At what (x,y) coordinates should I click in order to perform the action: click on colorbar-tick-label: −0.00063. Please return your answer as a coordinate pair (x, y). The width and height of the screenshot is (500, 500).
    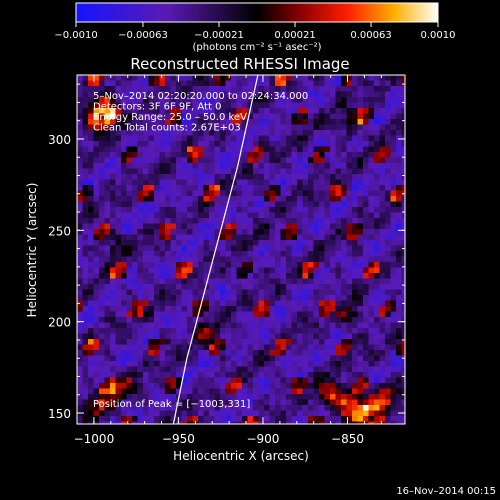
    Looking at the image, I should click on (143, 35).